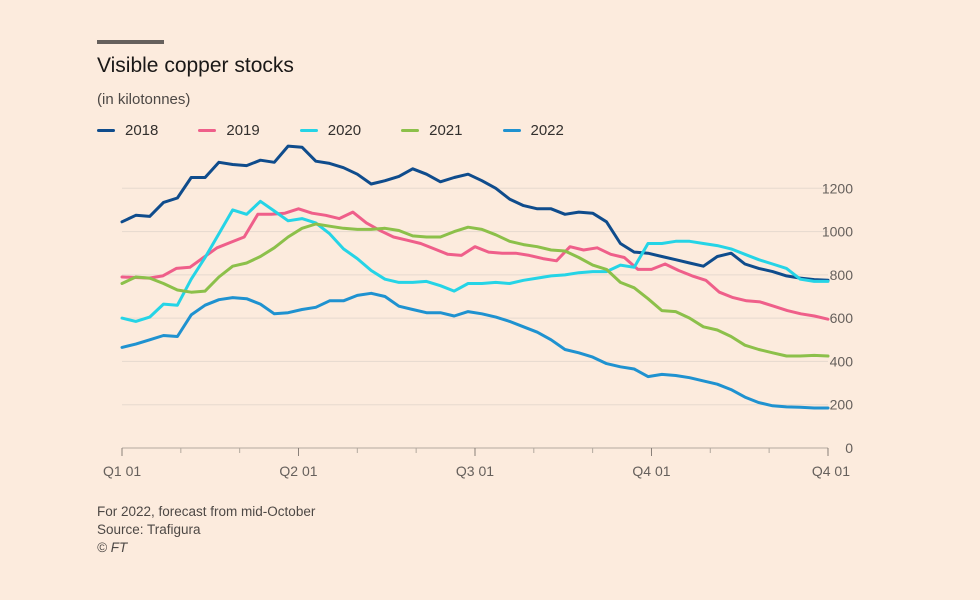 This screenshot has width=980, height=600. Describe the element at coordinates (130, 42) in the screenshot. I see `header-rule` at that location.